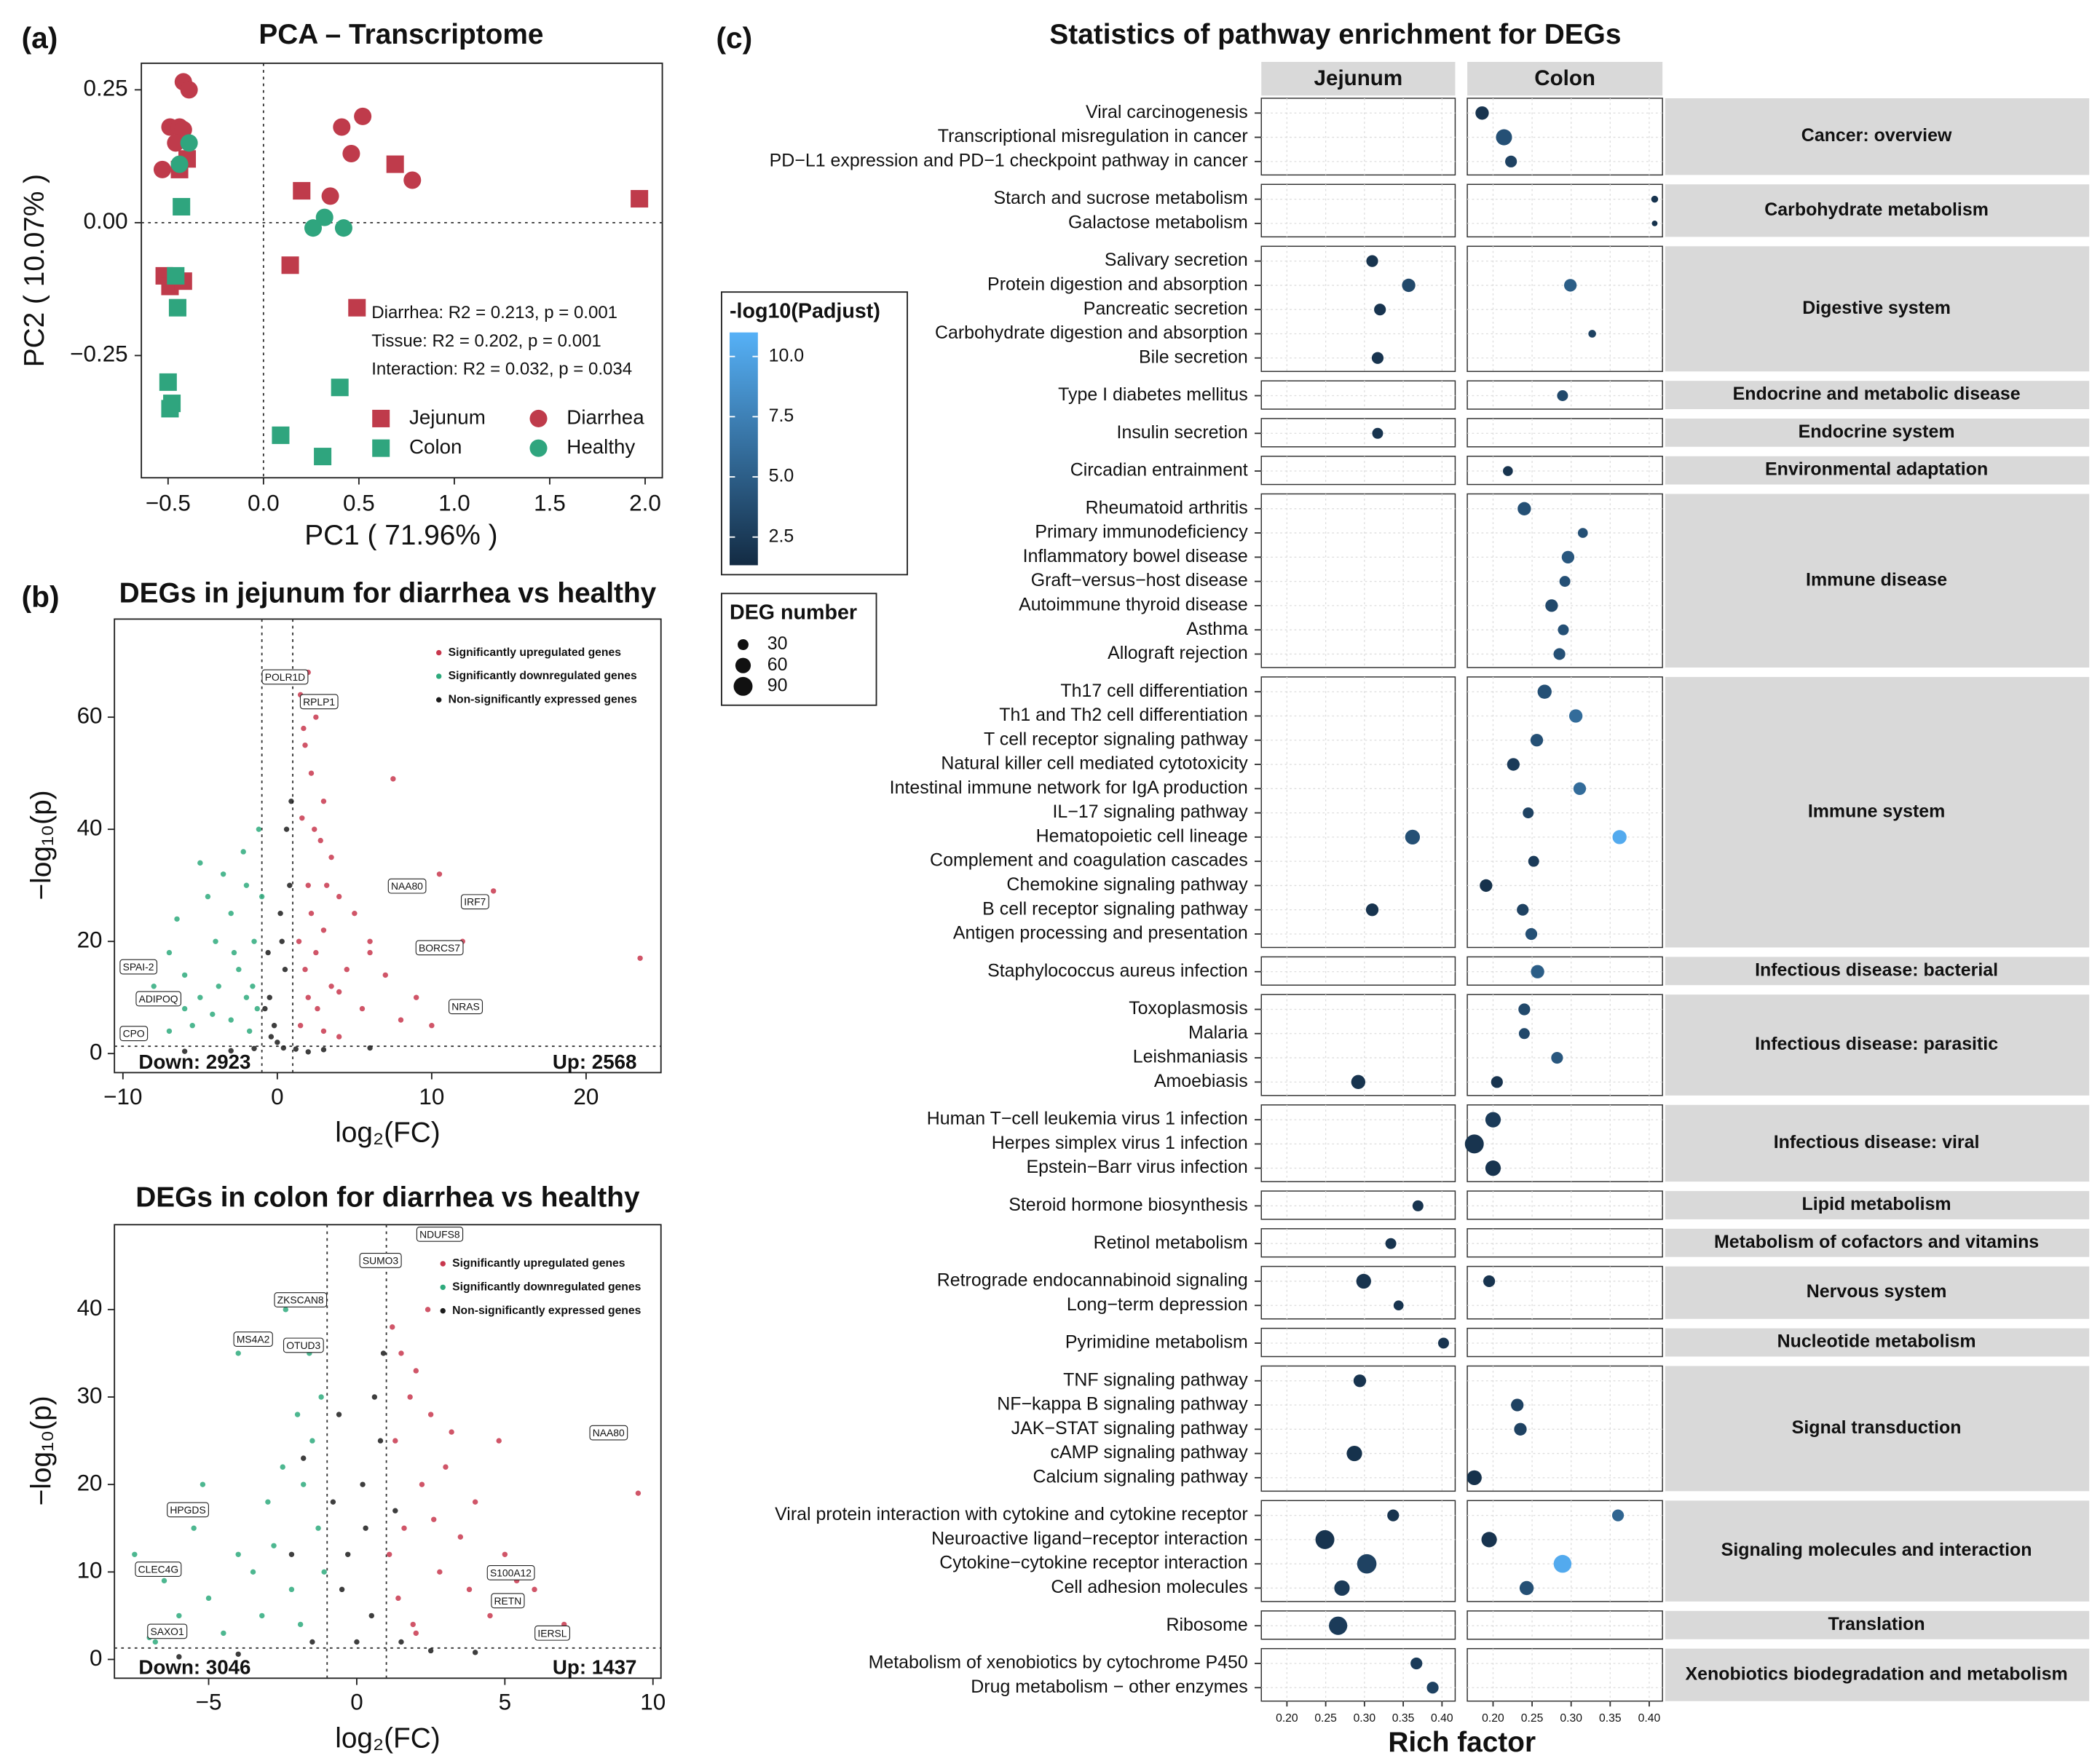 The height and width of the screenshot is (1761, 2100). I want to click on y-tick-label: Viral carcinogenesis, so click(1167, 112).